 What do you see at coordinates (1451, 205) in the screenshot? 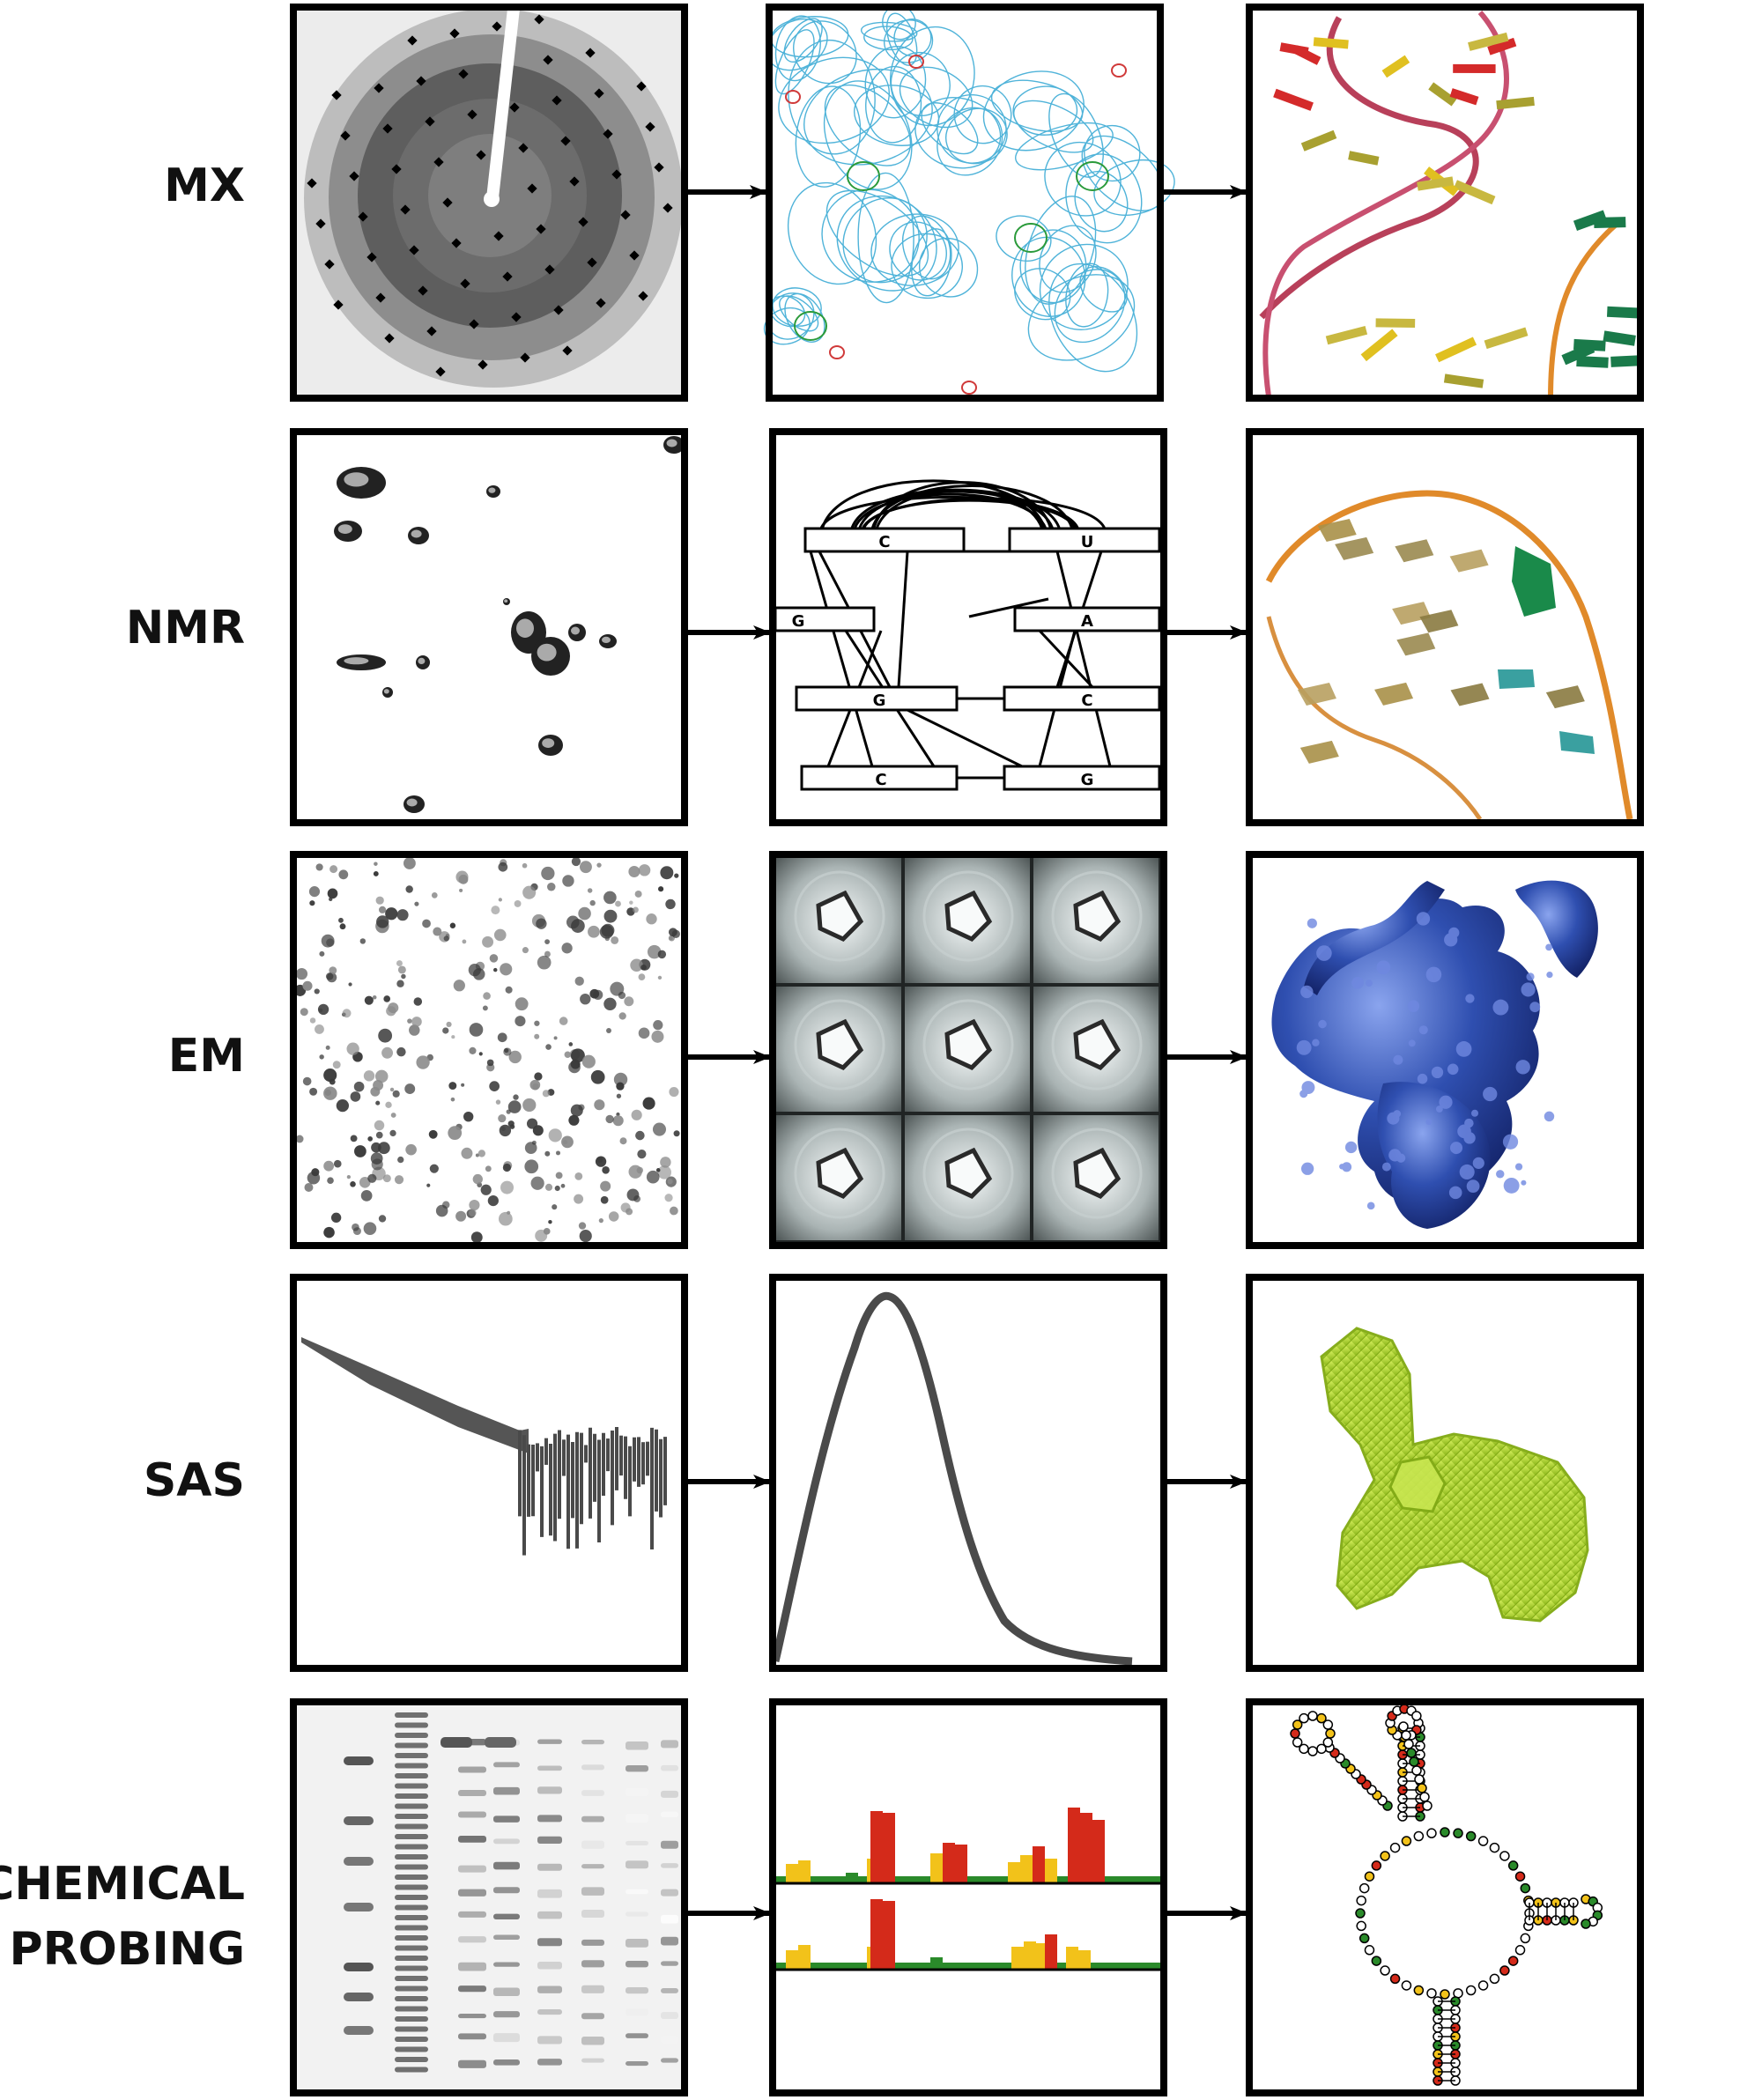
I see `rna-crystal-structure` at bounding box center [1451, 205].